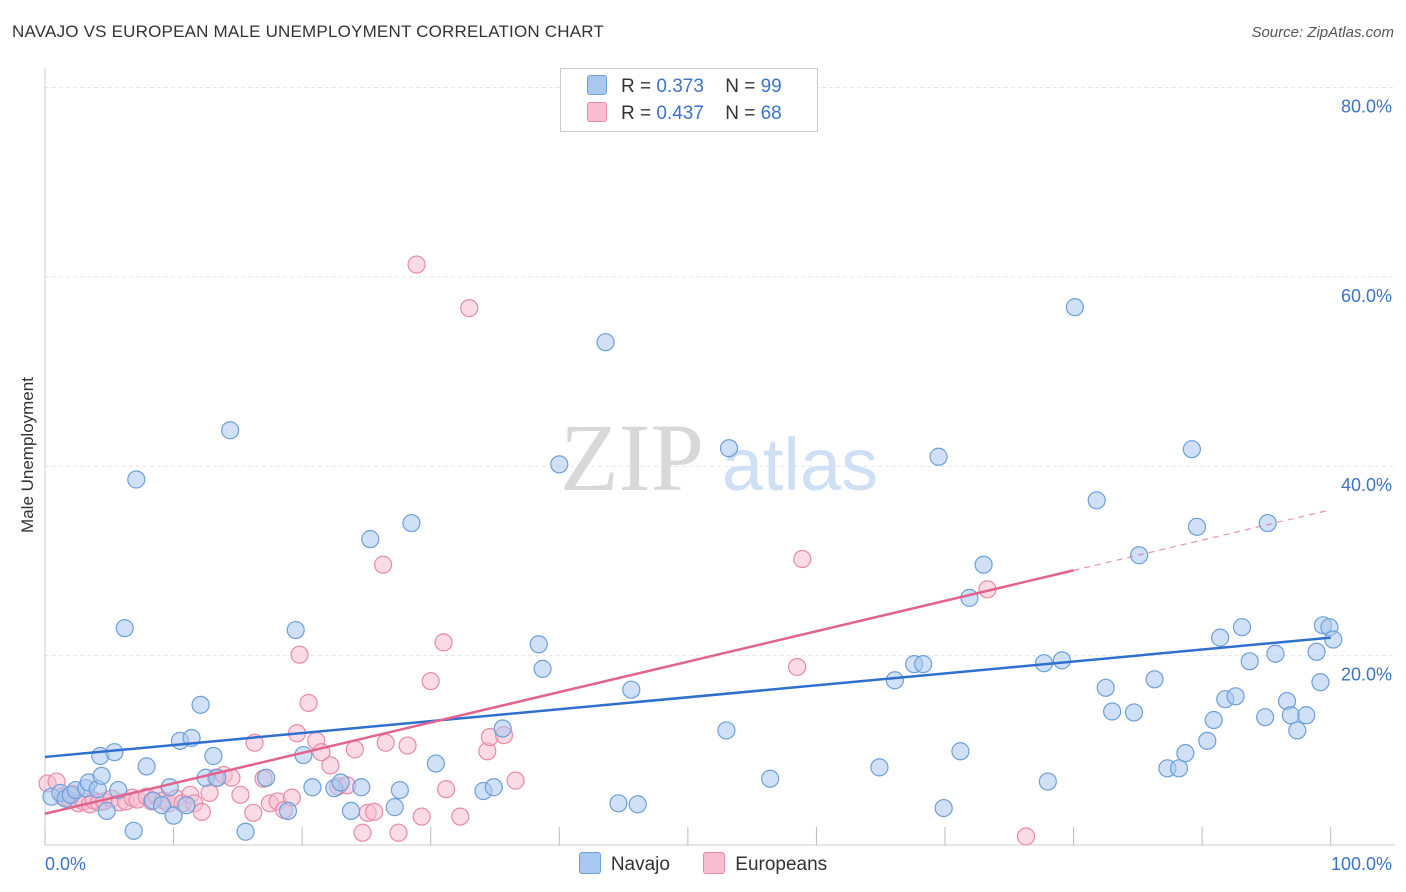  What do you see at coordinates (597, 85) in the screenshot?
I see `navajo-swatch` at bounding box center [597, 85].